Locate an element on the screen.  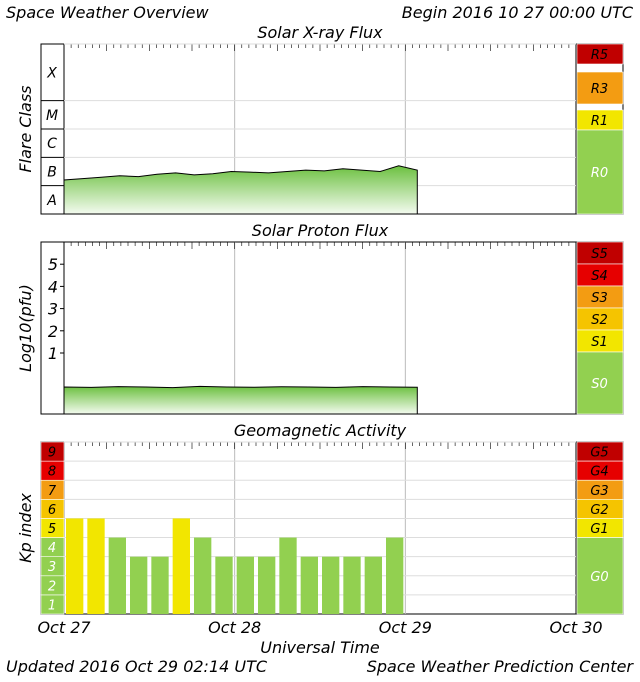
kp-level-label: 4 is located at coordinates (52, 548).